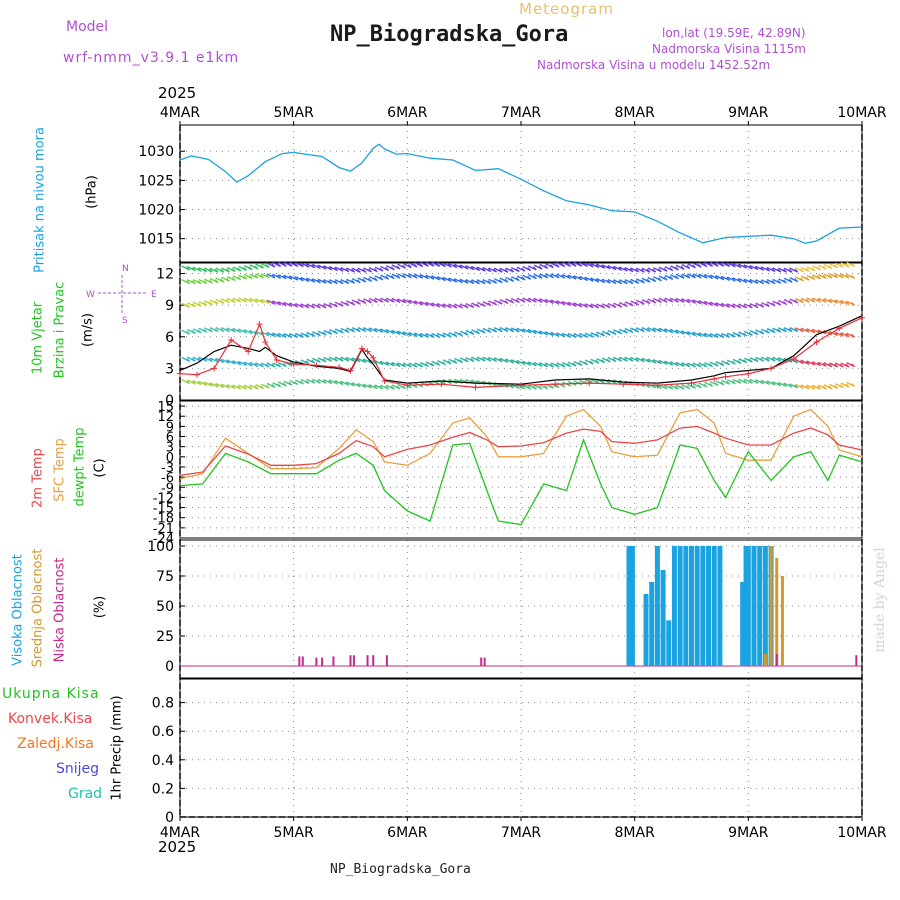  Describe the element at coordinates (167, 478) in the screenshot. I see `temp-tick-label: -6` at that location.